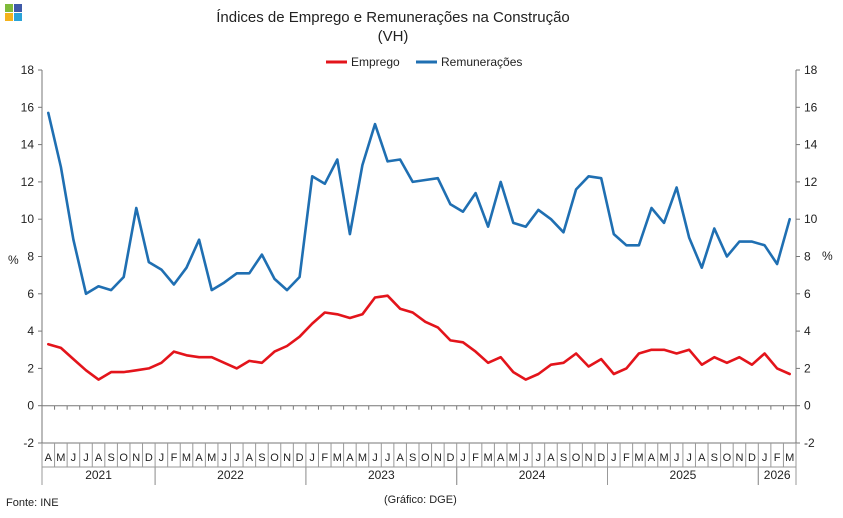 The width and height of the screenshot is (843, 518). Describe the element at coordinates (30, 294) in the screenshot. I see `y-tick-label-left: 6` at that location.